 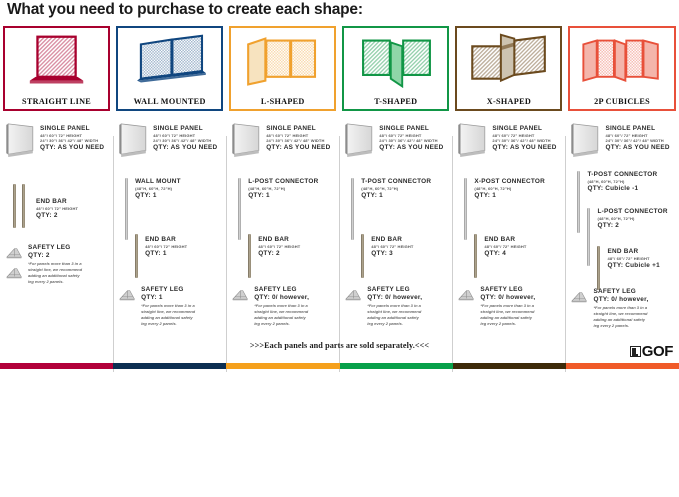 What do you see at coordinates (622, 101) in the screenshot?
I see `shape-label-2p-cubicles: 2P CUBICLES` at bounding box center [622, 101].